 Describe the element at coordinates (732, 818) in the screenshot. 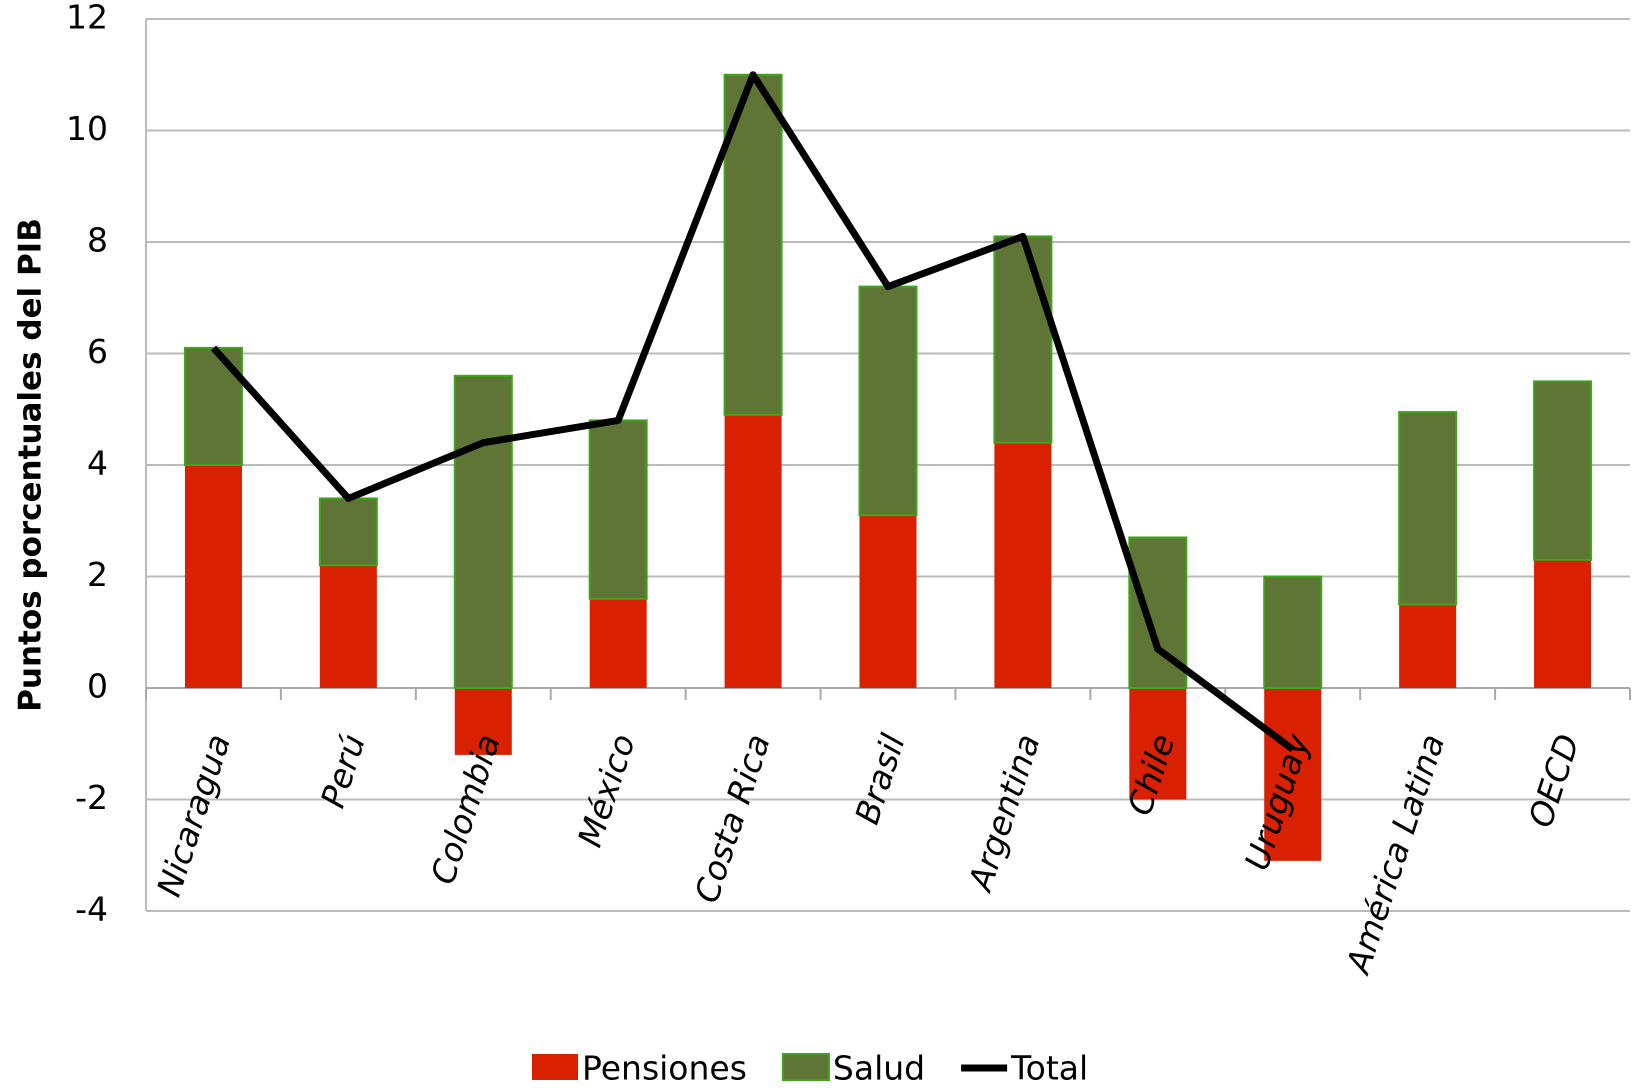

I see `x-tick-label: Costa Rica` at that location.